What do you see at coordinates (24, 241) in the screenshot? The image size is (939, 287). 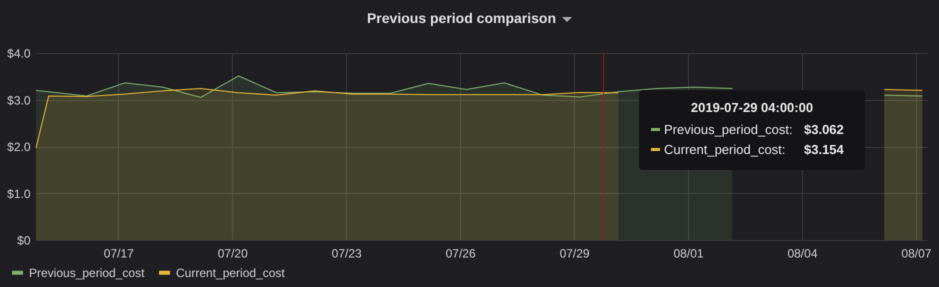 I see `y-tick-label: $0` at bounding box center [24, 241].